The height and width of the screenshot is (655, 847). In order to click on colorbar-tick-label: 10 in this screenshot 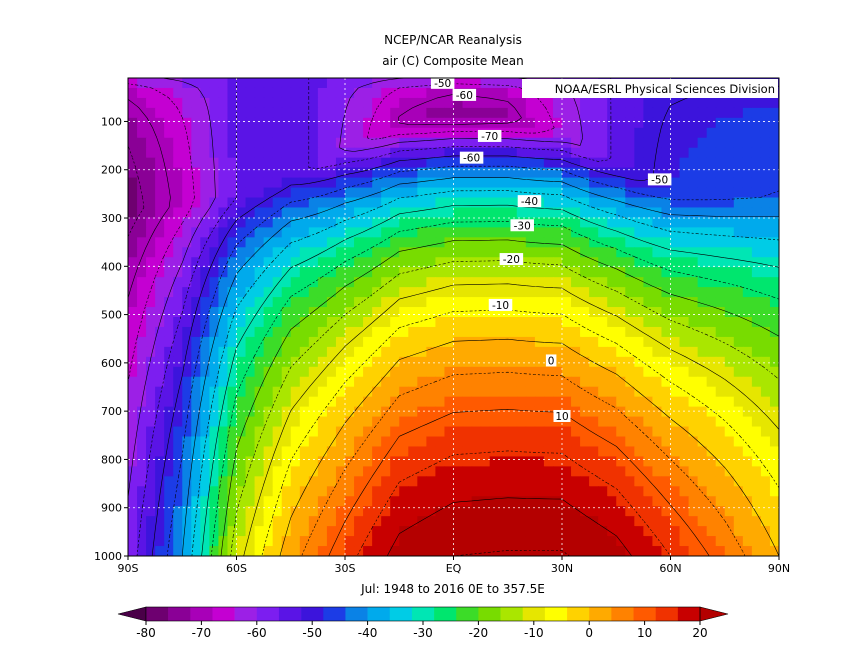, I will do `click(644, 633)`.